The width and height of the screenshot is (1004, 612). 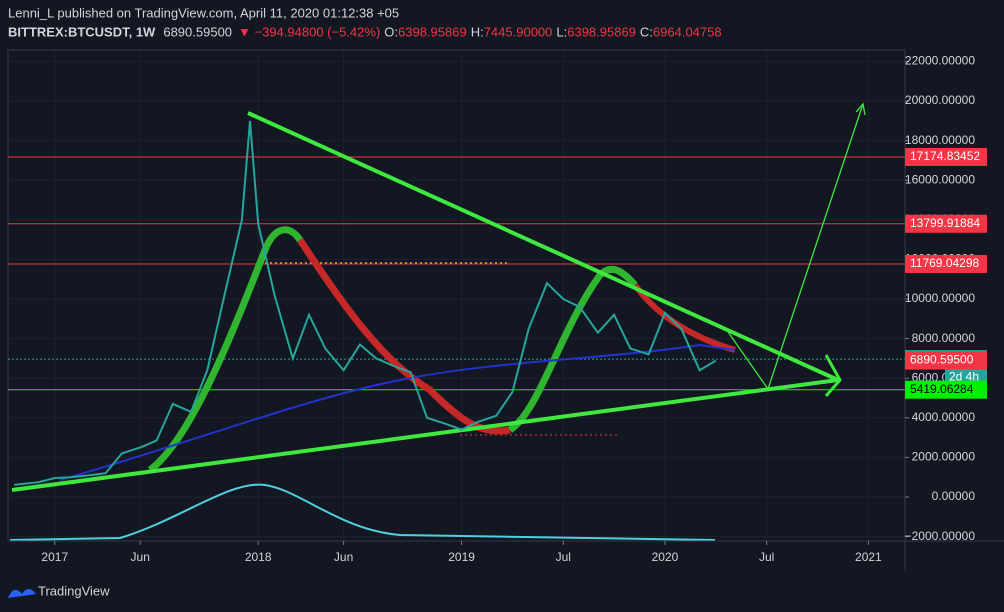 What do you see at coordinates (54, 557) in the screenshot?
I see `x-tick-label: 2017` at bounding box center [54, 557].